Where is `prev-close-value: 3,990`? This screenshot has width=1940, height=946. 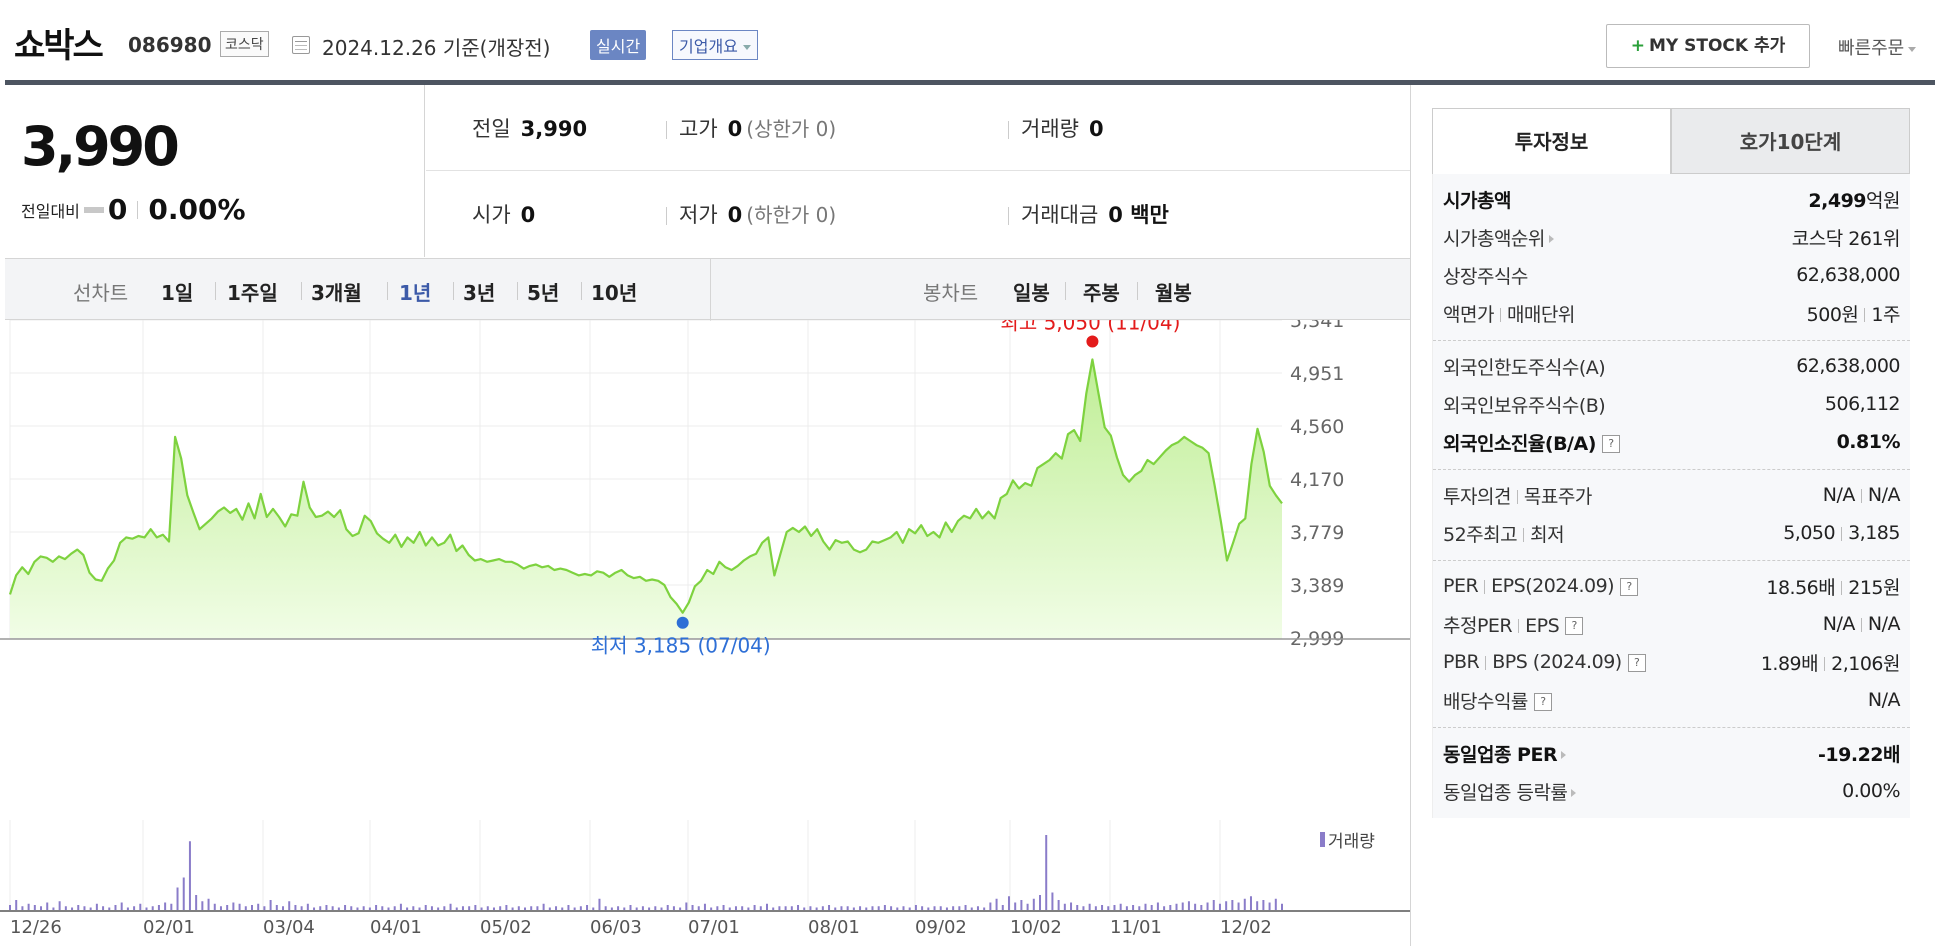
prev-close-value: 3,990 is located at coordinates (554, 129).